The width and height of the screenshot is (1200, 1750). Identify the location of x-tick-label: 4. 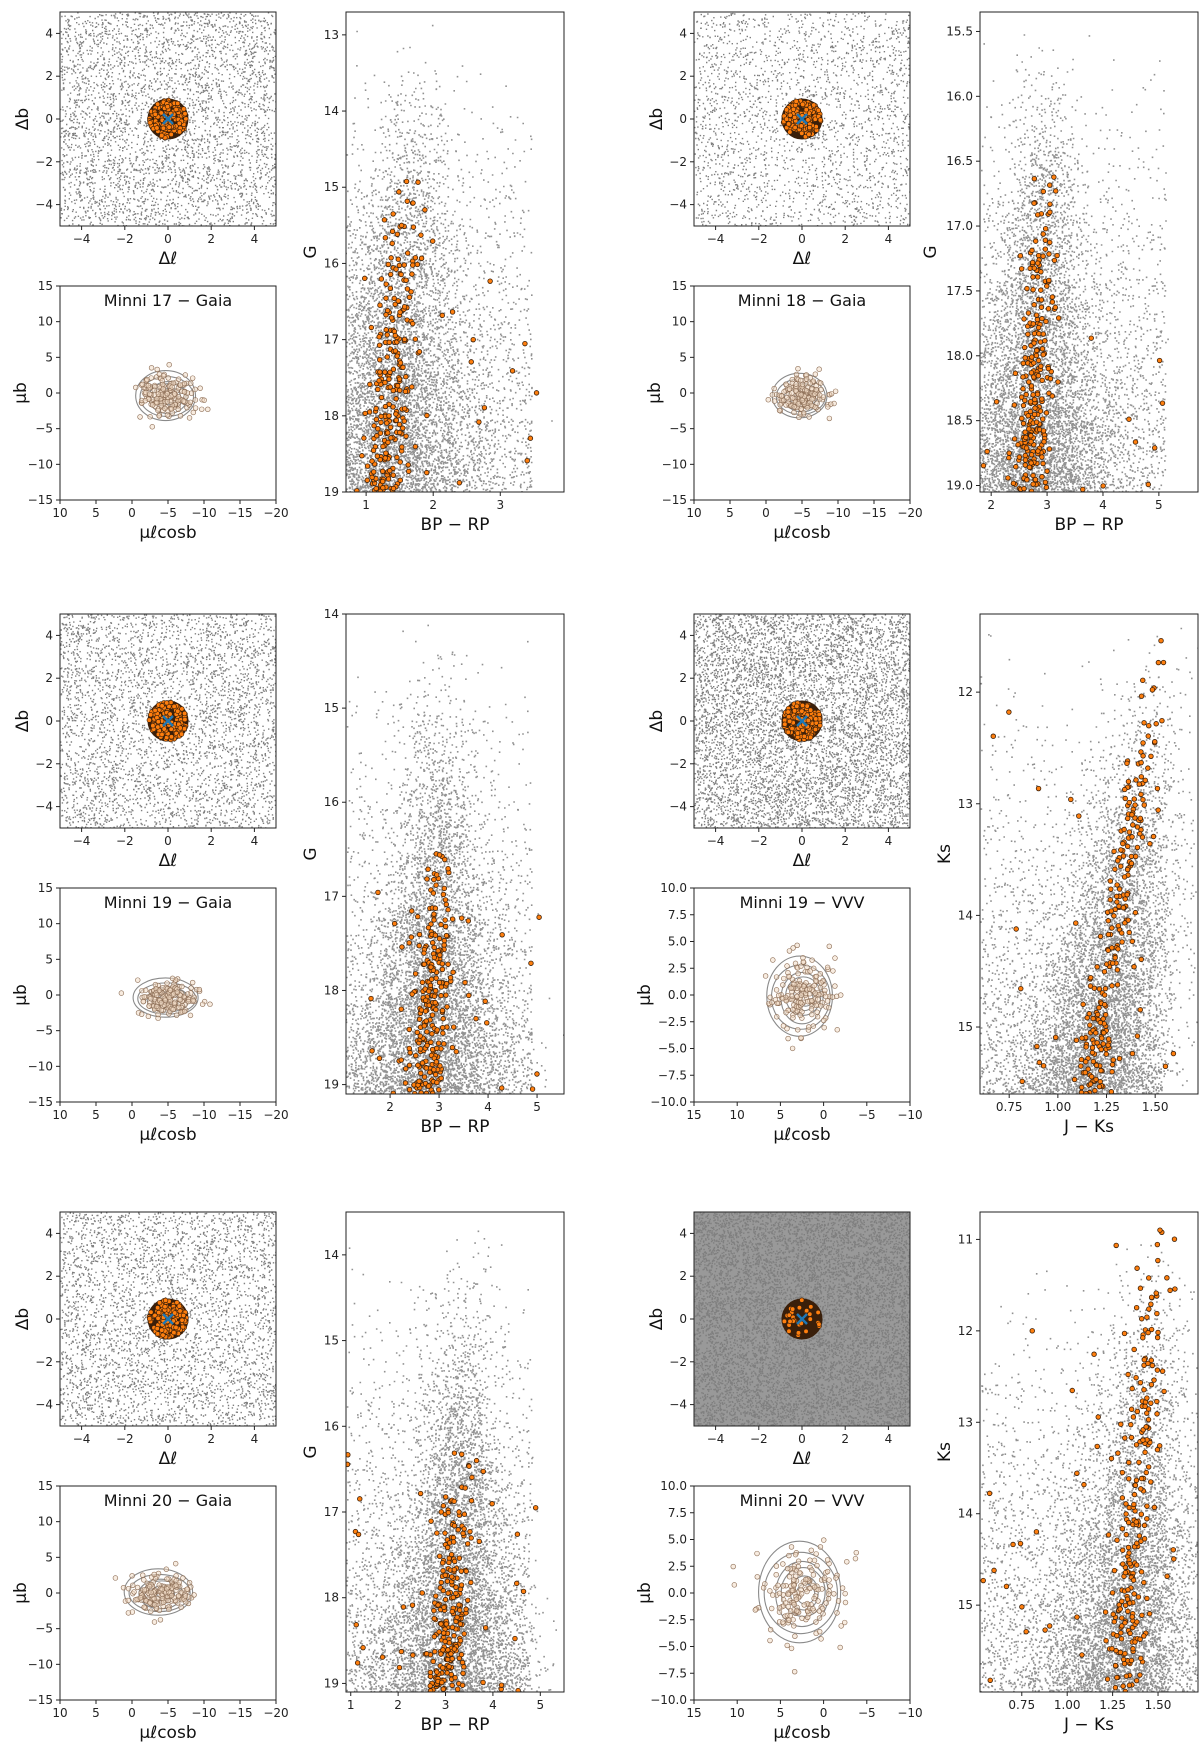
(255, 239).